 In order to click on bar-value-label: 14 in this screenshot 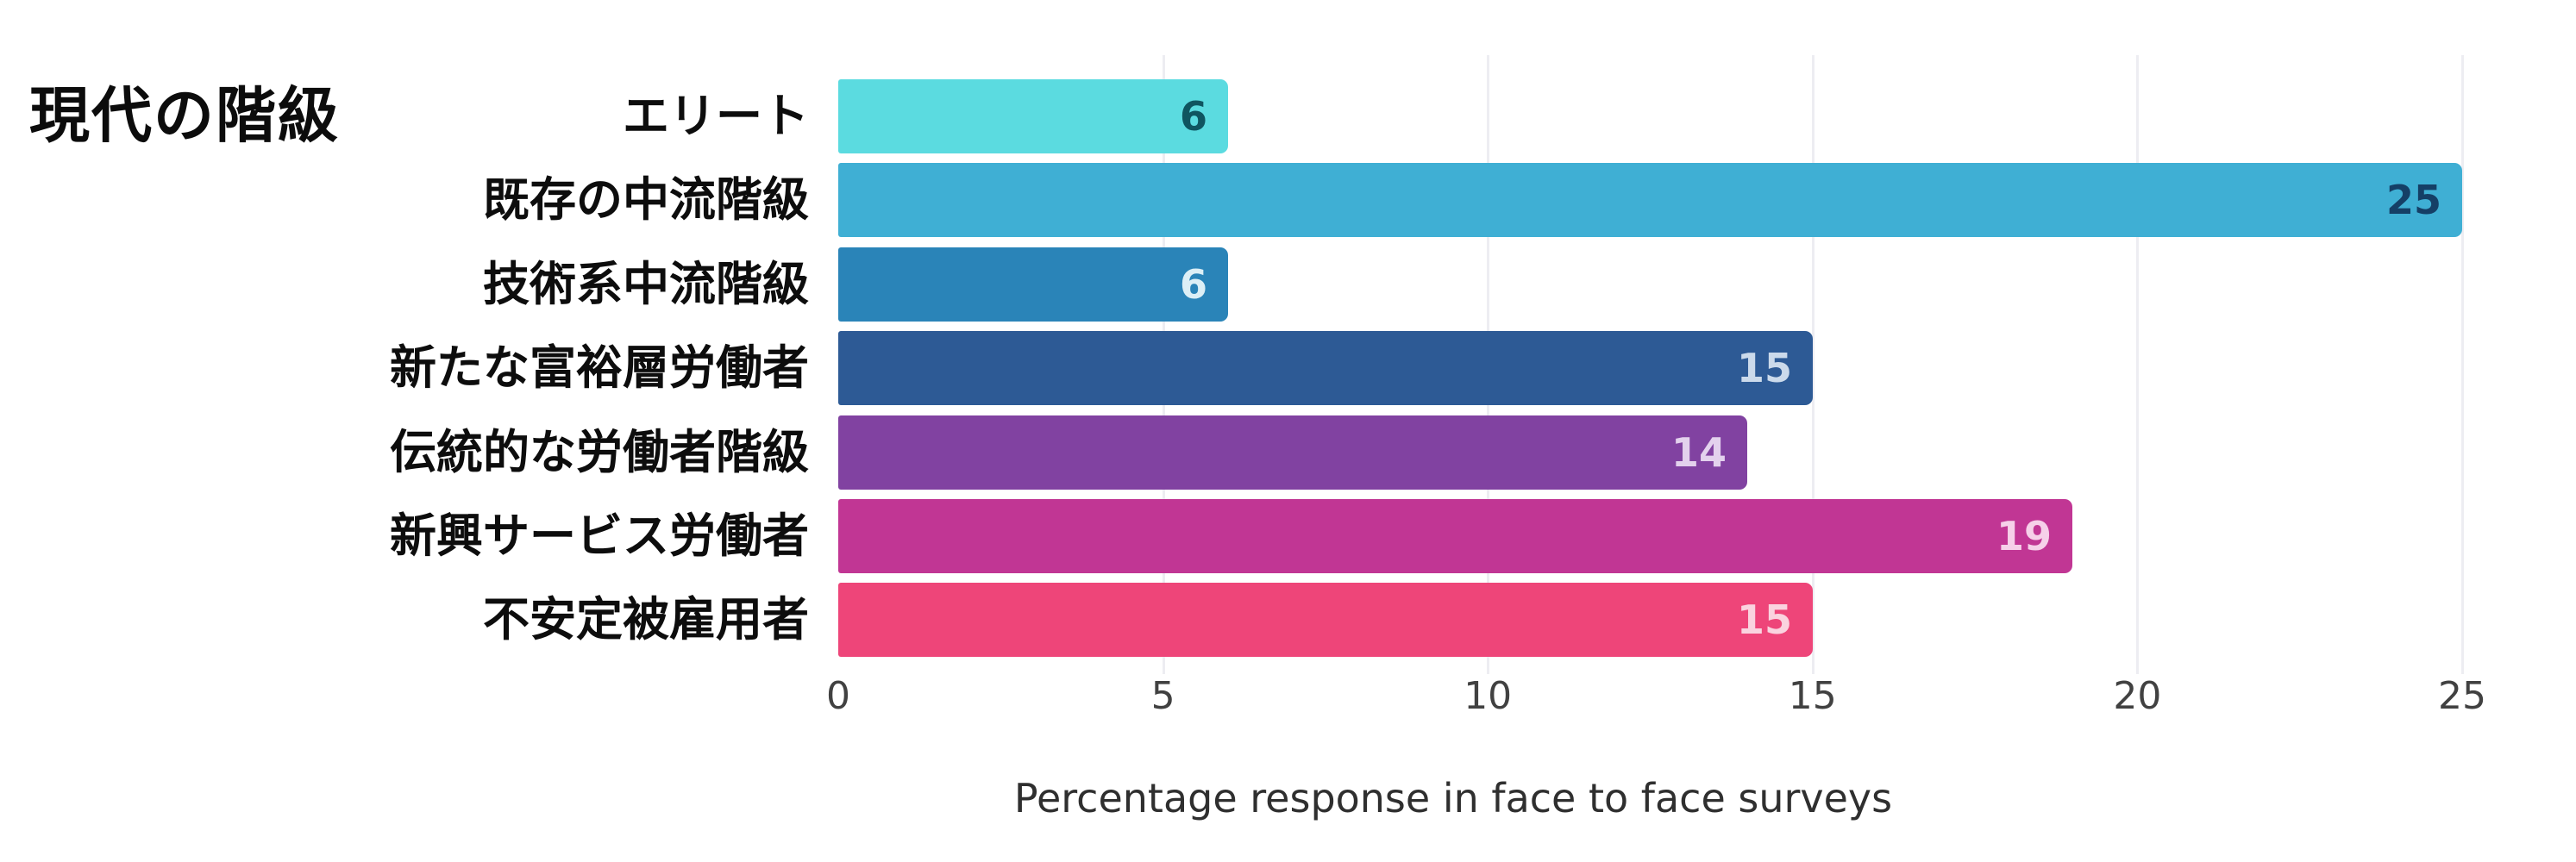, I will do `click(1698, 452)`.